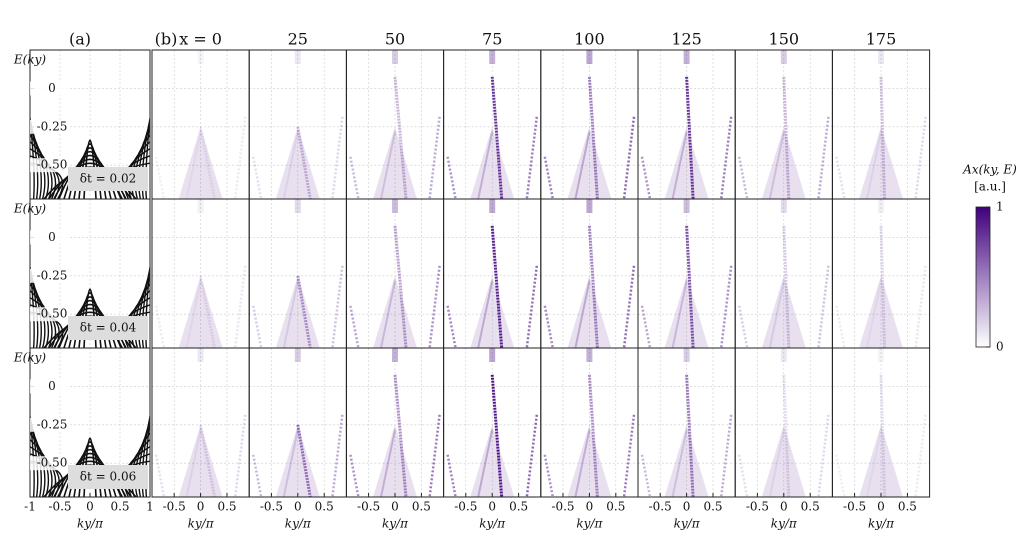 The image size is (1035, 545). I want to click on colorbar, so click(983, 277).